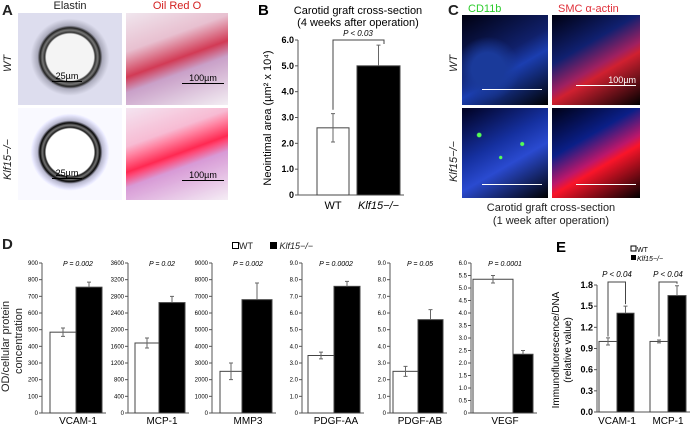  I want to click on oil-red-o-klf15-image: 100µm, so click(177, 154).